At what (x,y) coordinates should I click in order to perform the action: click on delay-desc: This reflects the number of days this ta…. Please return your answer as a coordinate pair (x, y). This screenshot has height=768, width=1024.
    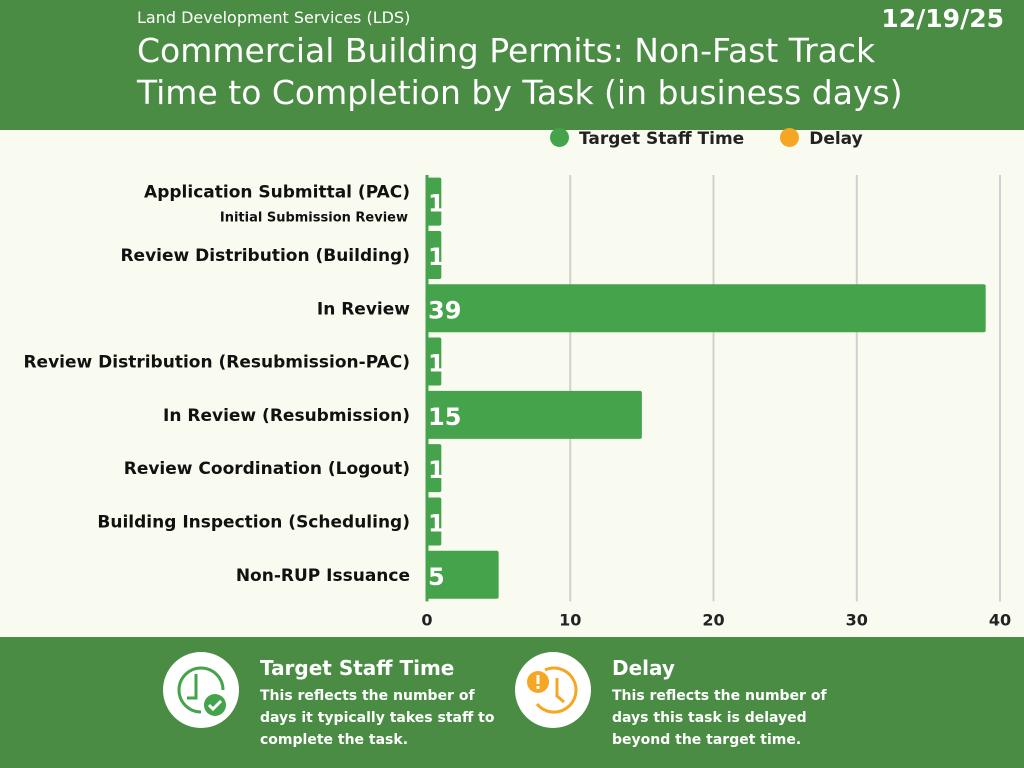
    Looking at the image, I should click on (719, 718).